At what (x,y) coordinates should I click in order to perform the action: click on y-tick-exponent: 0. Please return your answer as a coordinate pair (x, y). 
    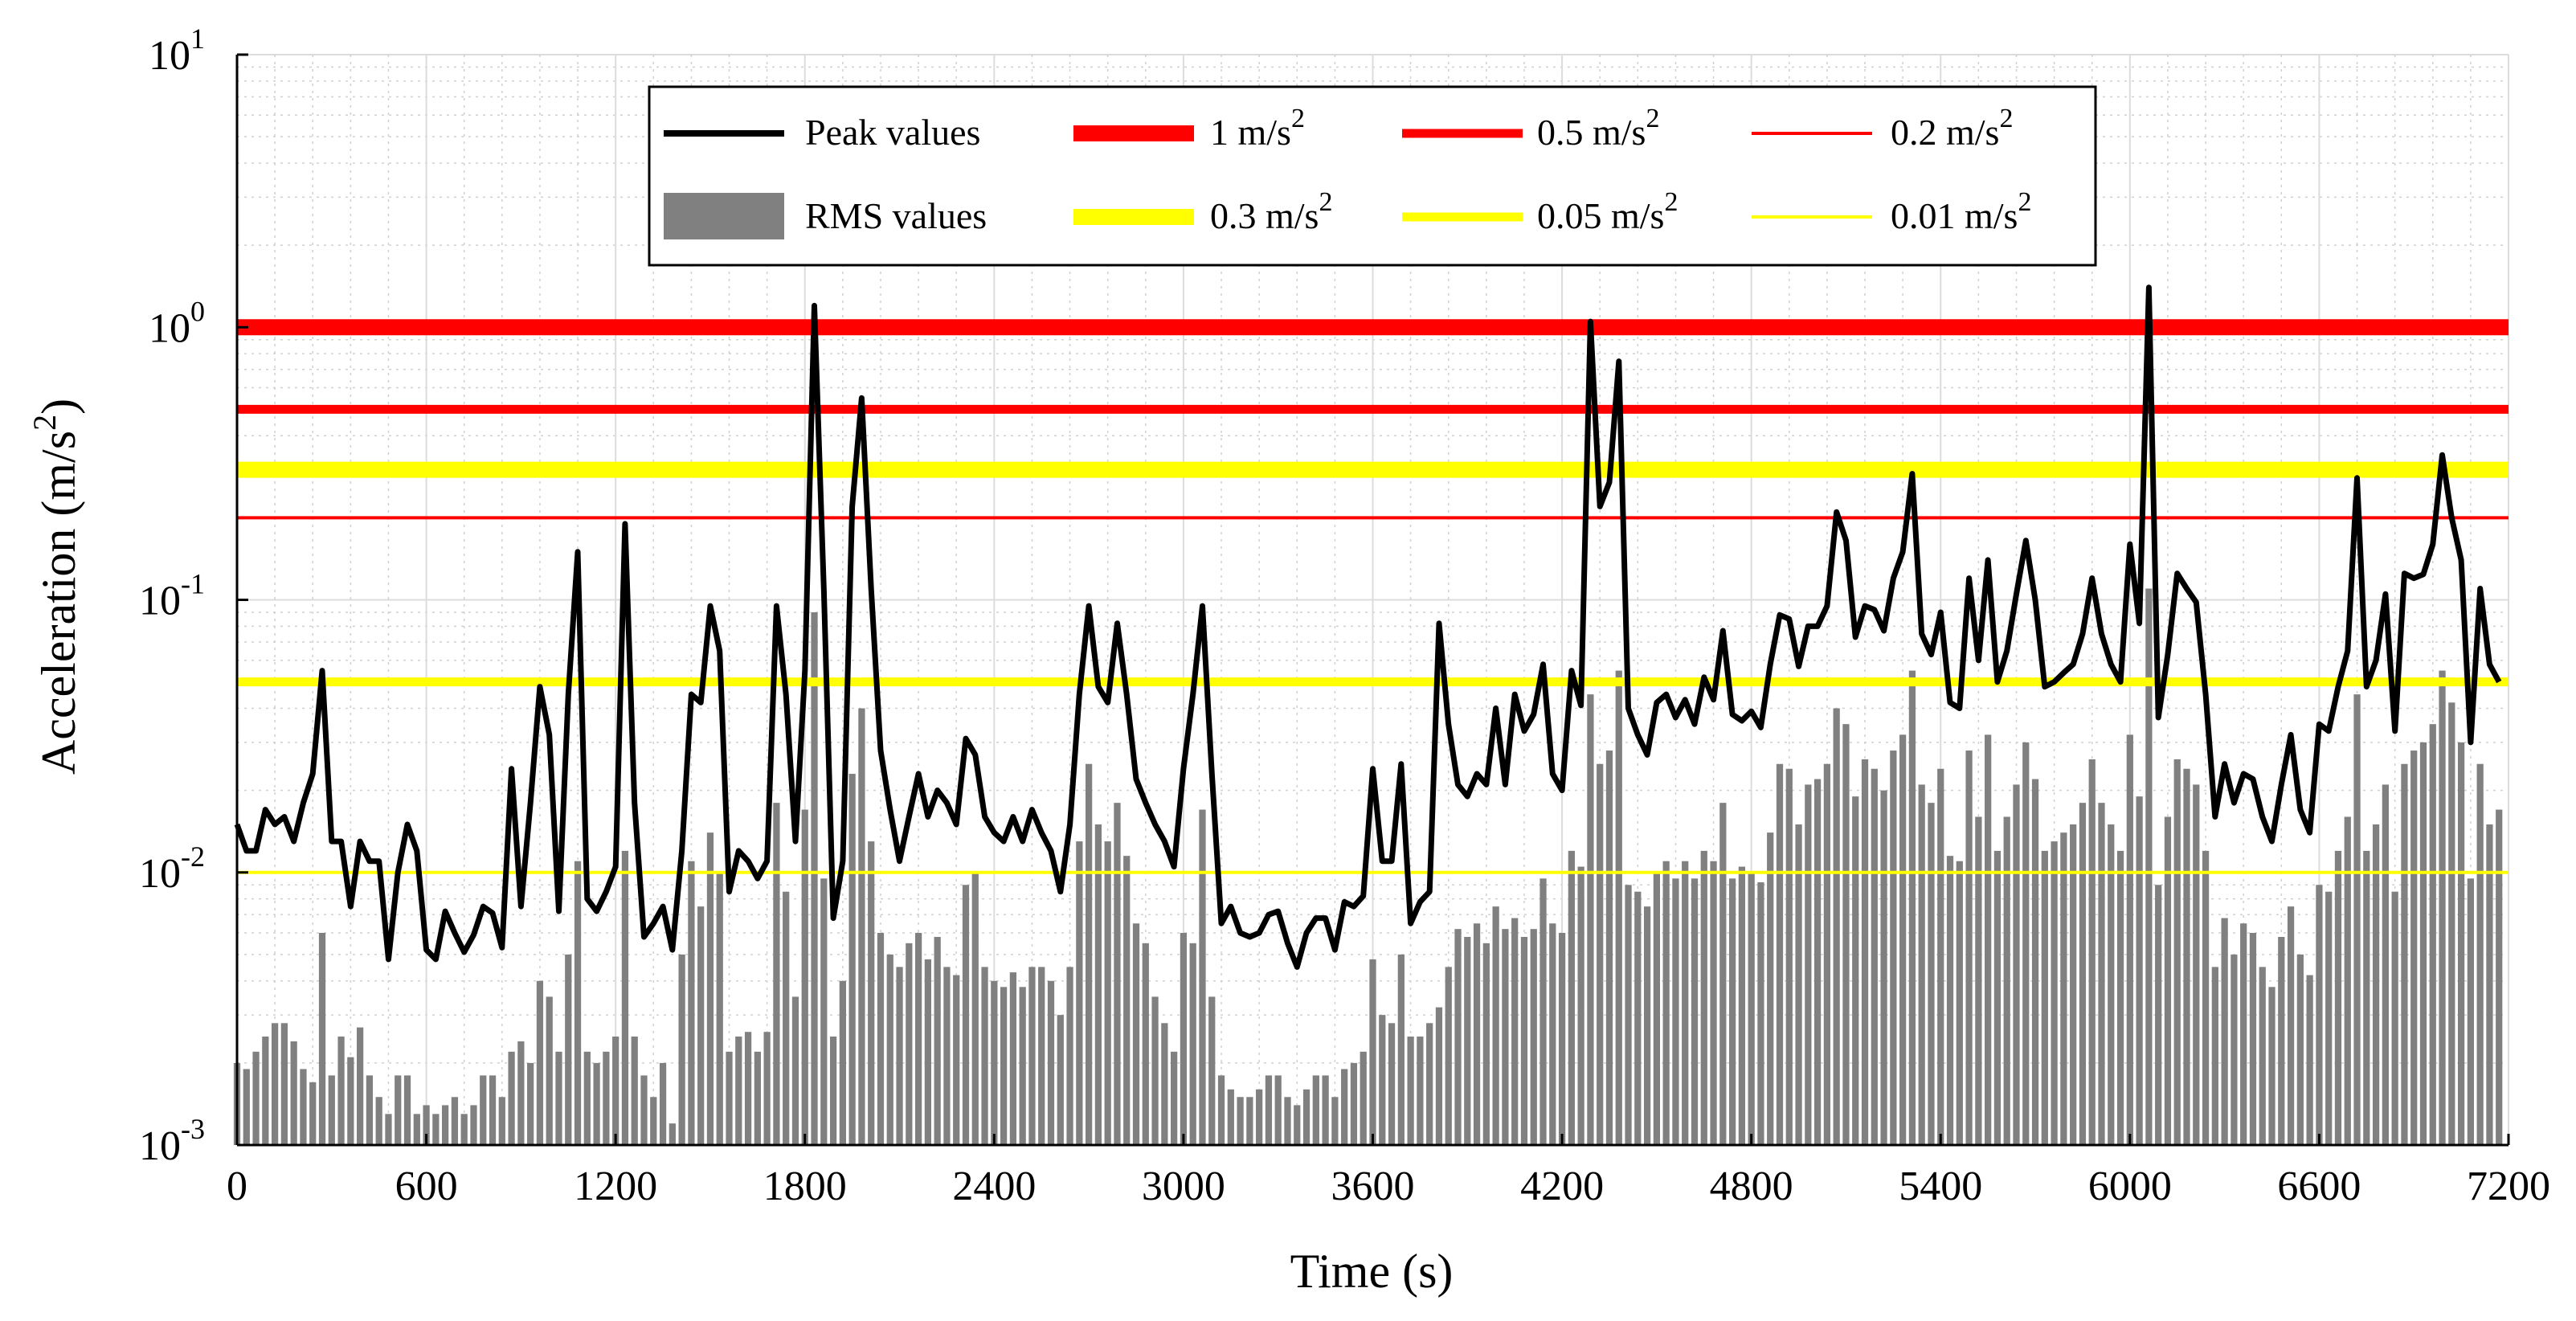
    Looking at the image, I should click on (197, 311).